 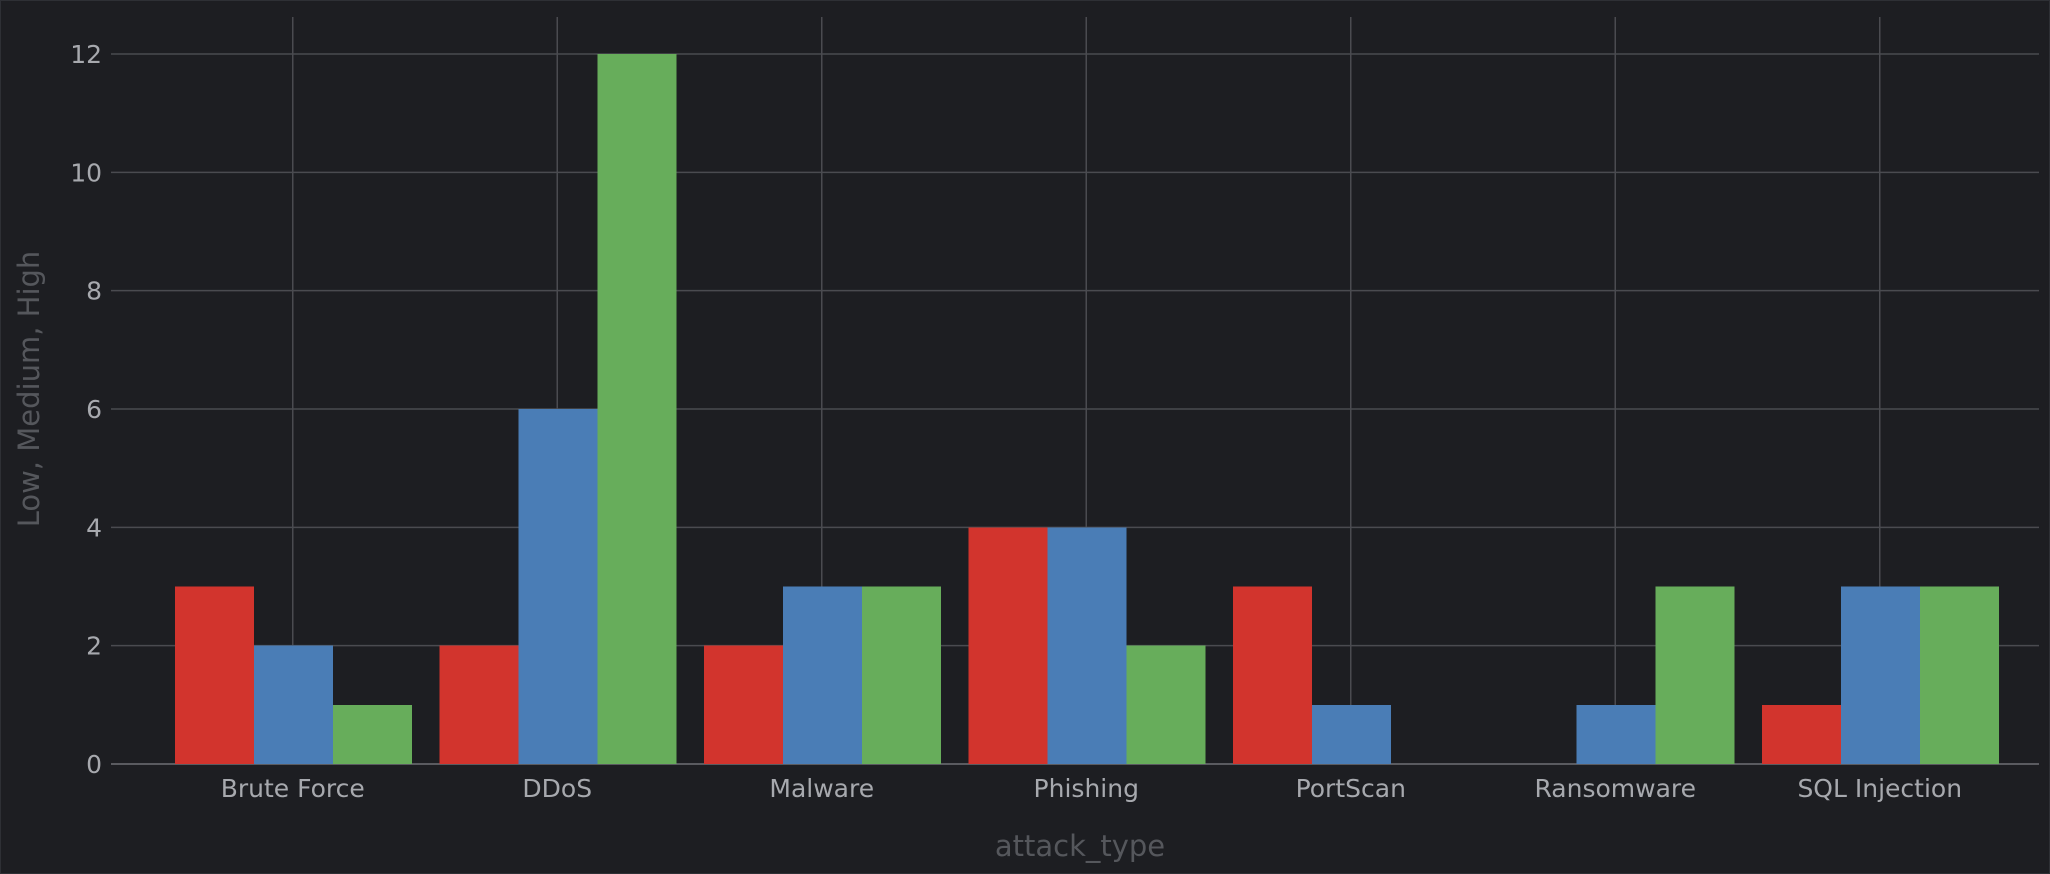 What do you see at coordinates (214, 675) in the screenshot?
I see `bar-brute-force-s1` at bounding box center [214, 675].